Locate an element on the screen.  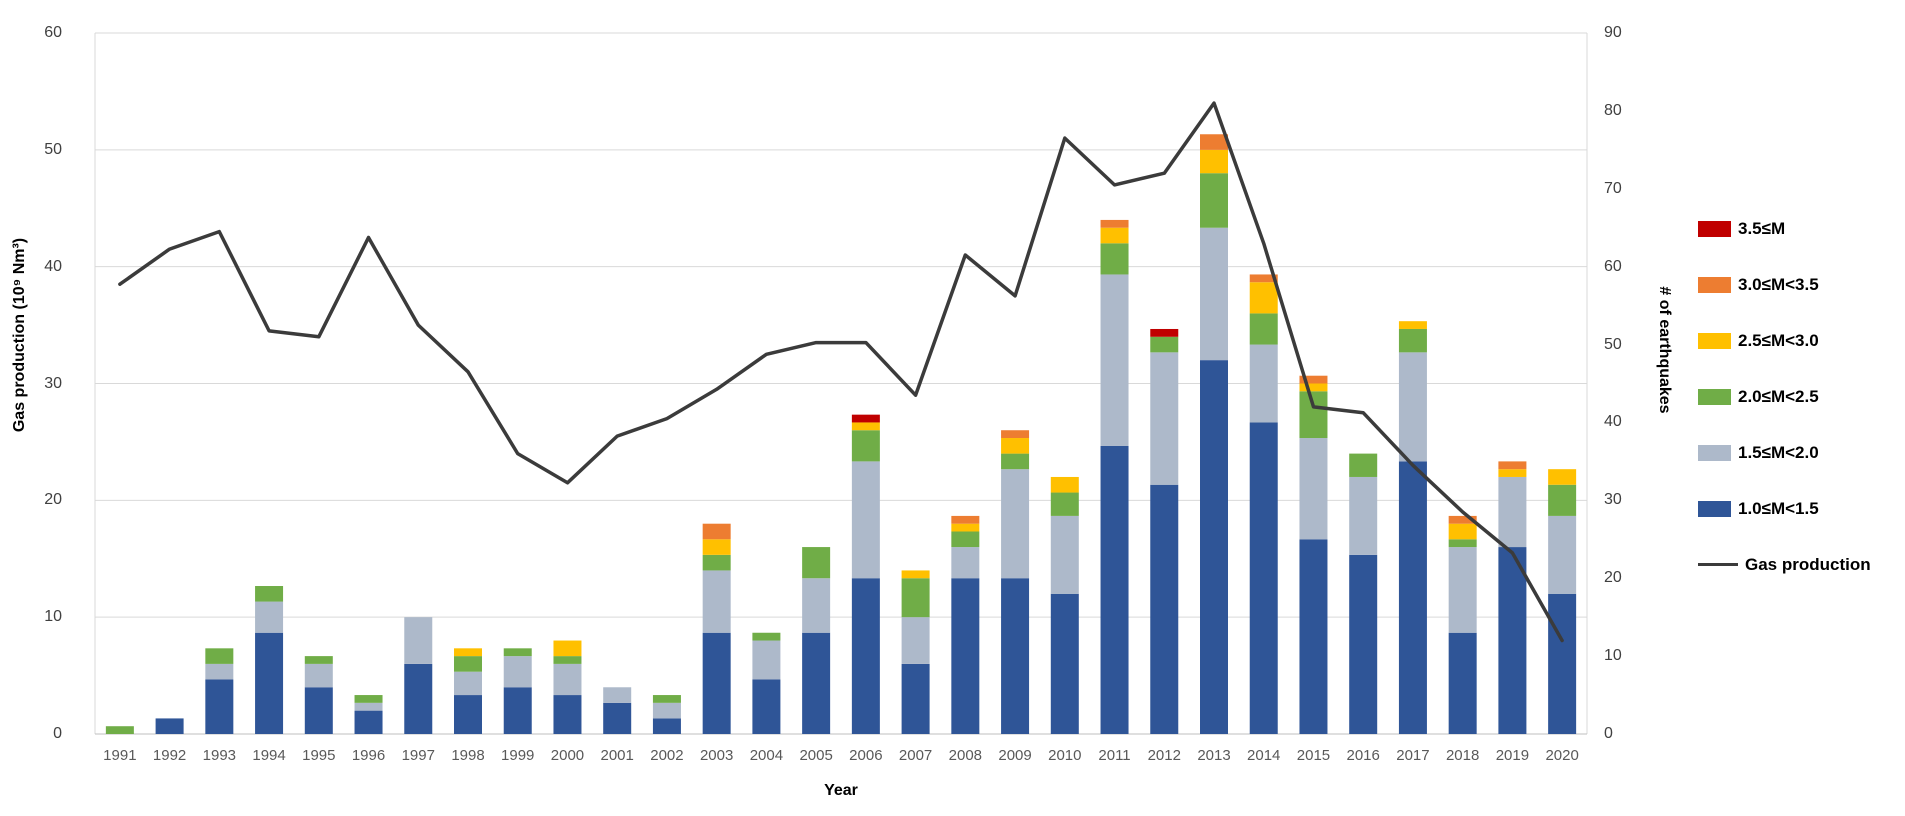
x-axis-label-1994: 1994 is located at coordinates (269, 755).